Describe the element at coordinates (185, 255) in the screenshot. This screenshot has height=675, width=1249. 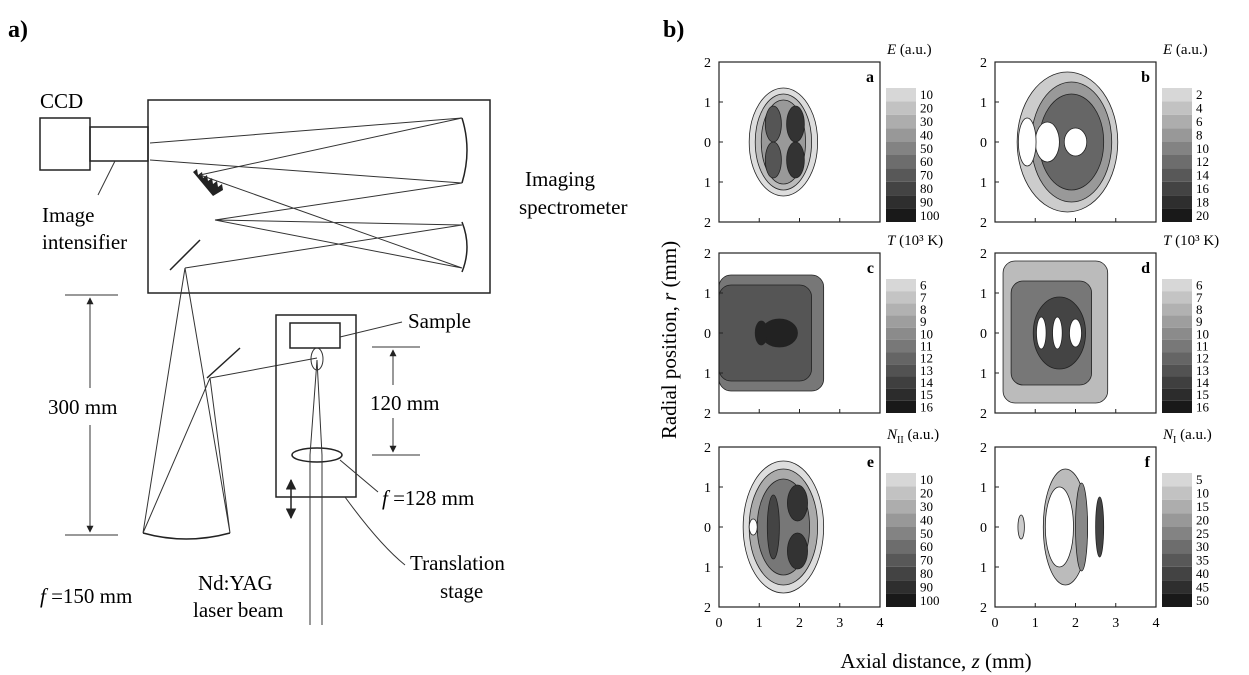
I see `flat-mirror` at that location.